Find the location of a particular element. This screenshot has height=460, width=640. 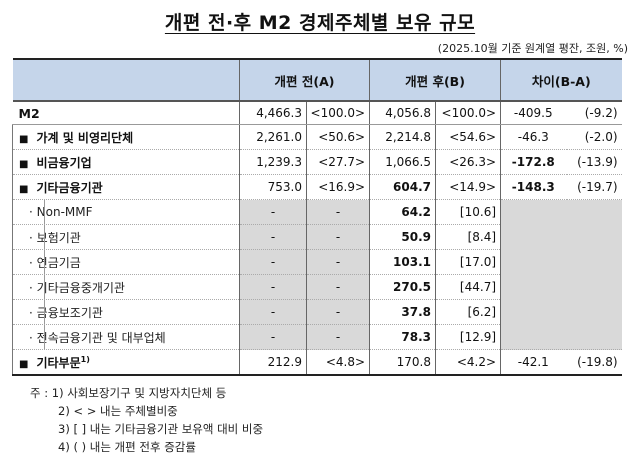

page-title: 개편 전·후 M2 경제주체별 보유 규모 is located at coordinates (320, 23).